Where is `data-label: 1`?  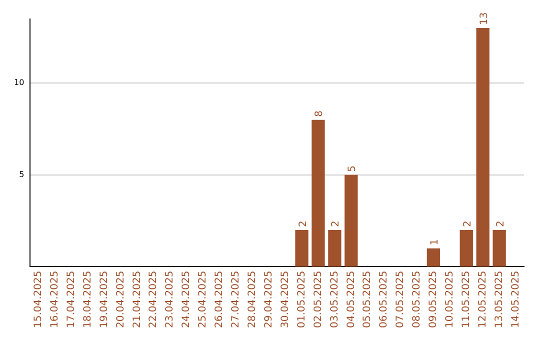
data-label: 1 is located at coordinates (434, 242).